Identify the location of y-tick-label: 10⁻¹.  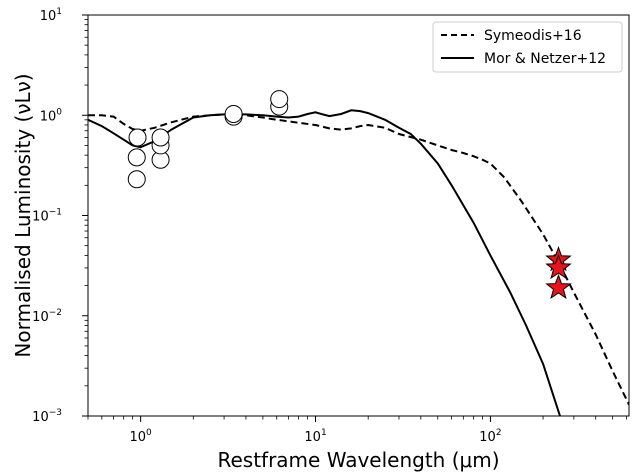
(47, 216).